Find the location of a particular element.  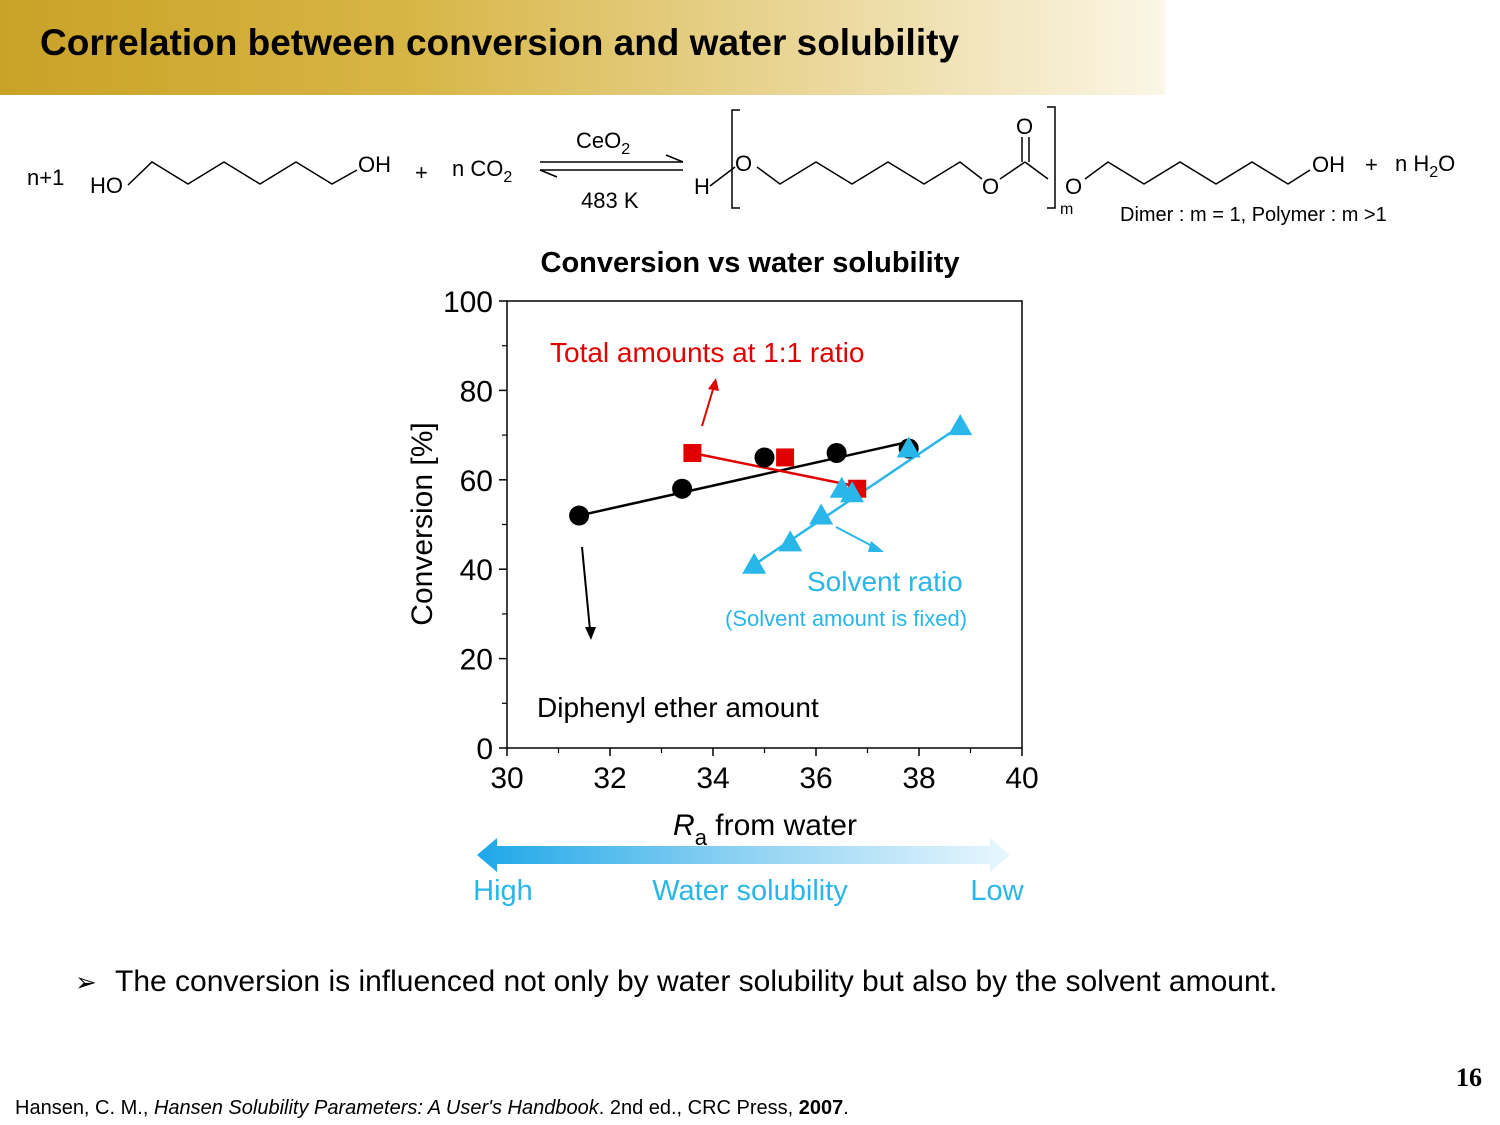

hexanediol-chain is located at coordinates (242, 173).